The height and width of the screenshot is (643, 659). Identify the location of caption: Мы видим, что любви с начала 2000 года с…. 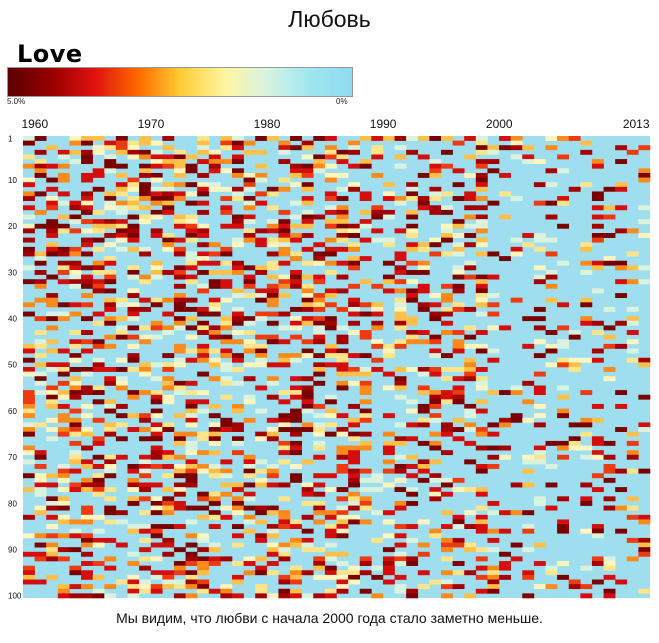
(329, 618).